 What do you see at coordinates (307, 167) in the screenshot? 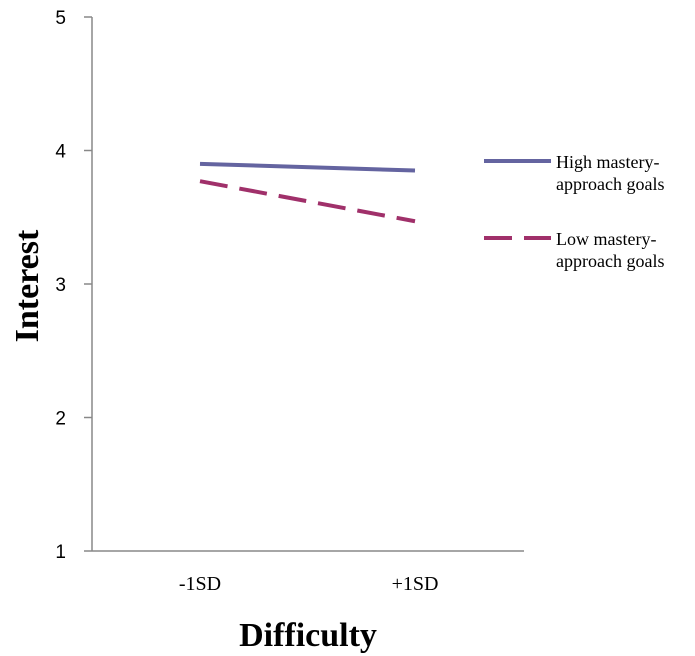
I see `series-line-high` at bounding box center [307, 167].